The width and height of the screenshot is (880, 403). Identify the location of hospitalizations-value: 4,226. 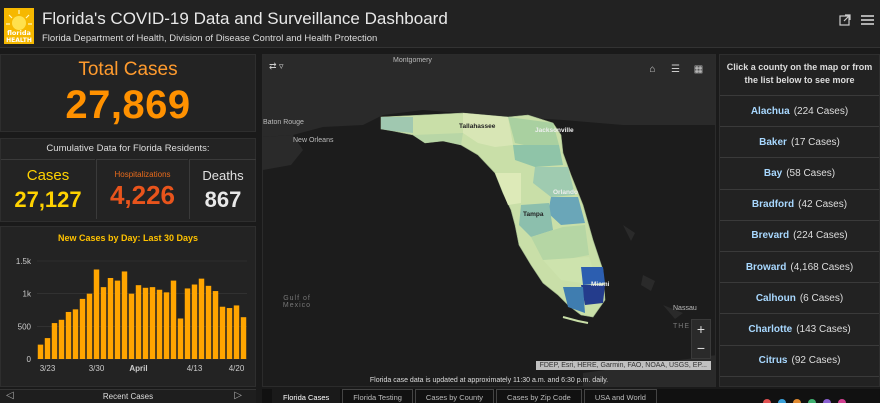
(142, 195).